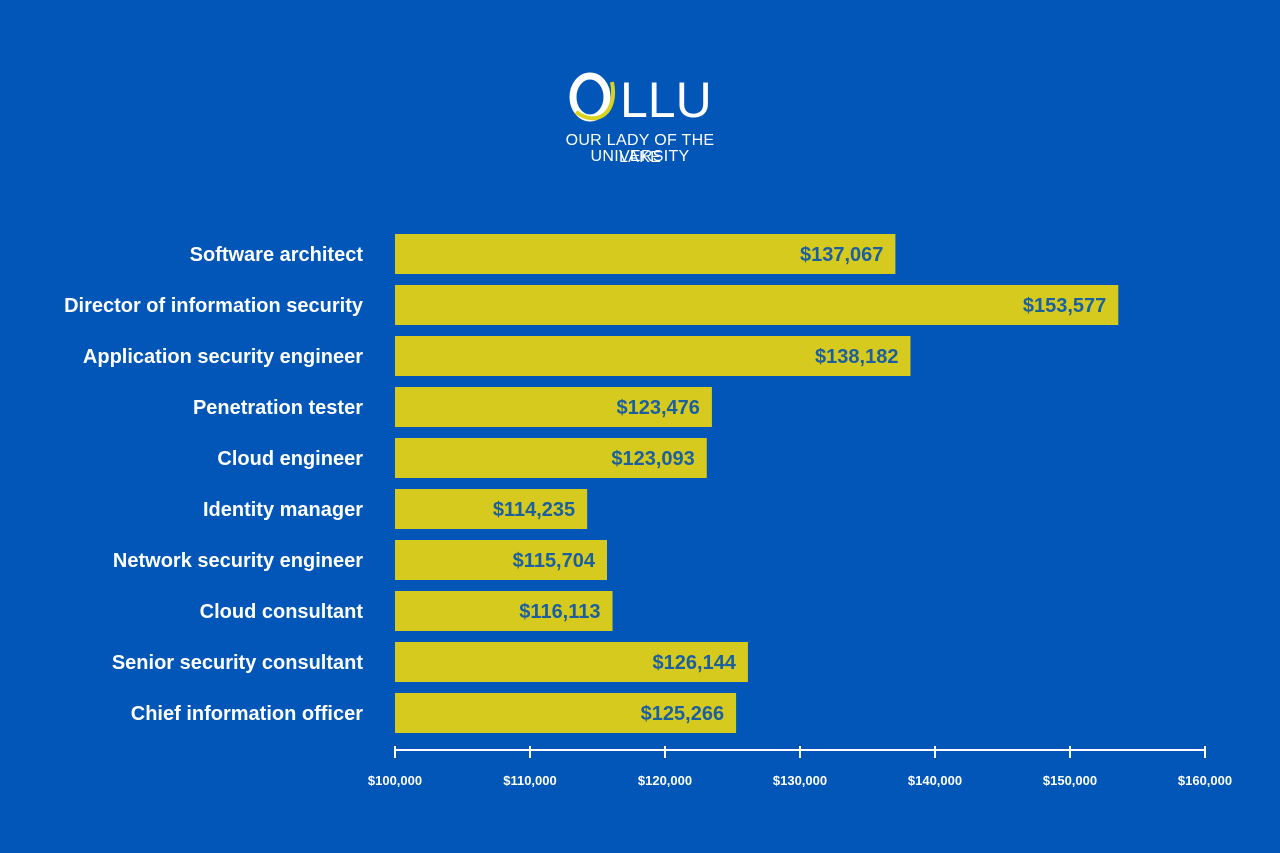 The height and width of the screenshot is (853, 1280). I want to click on ollu-logo: LLU OUR LADY OF THE LAKE UNIVERSITY, so click(640, 120).